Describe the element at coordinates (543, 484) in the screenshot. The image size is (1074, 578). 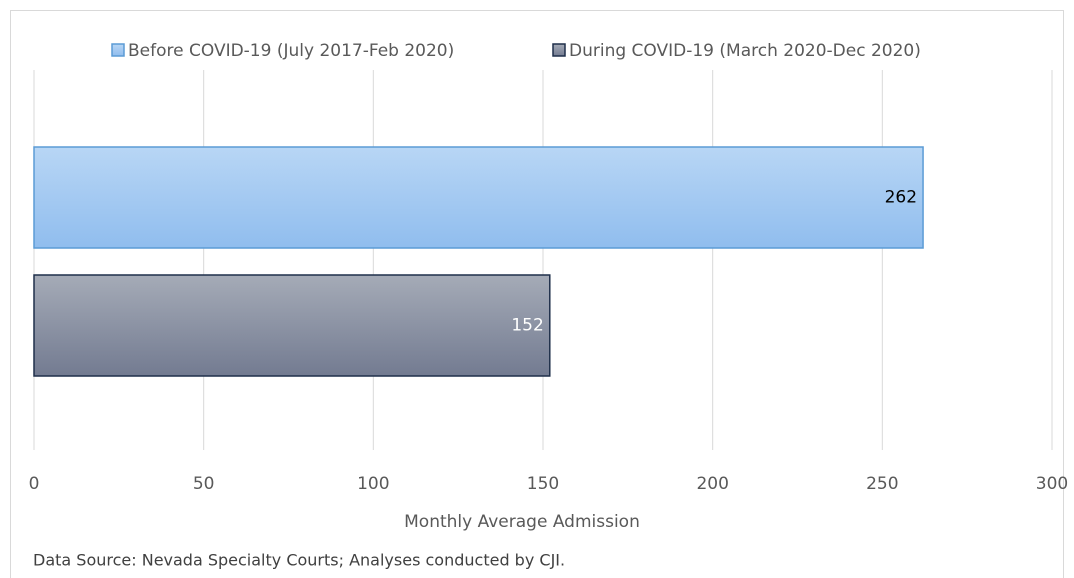
I see `x-tick-label: 150` at that location.